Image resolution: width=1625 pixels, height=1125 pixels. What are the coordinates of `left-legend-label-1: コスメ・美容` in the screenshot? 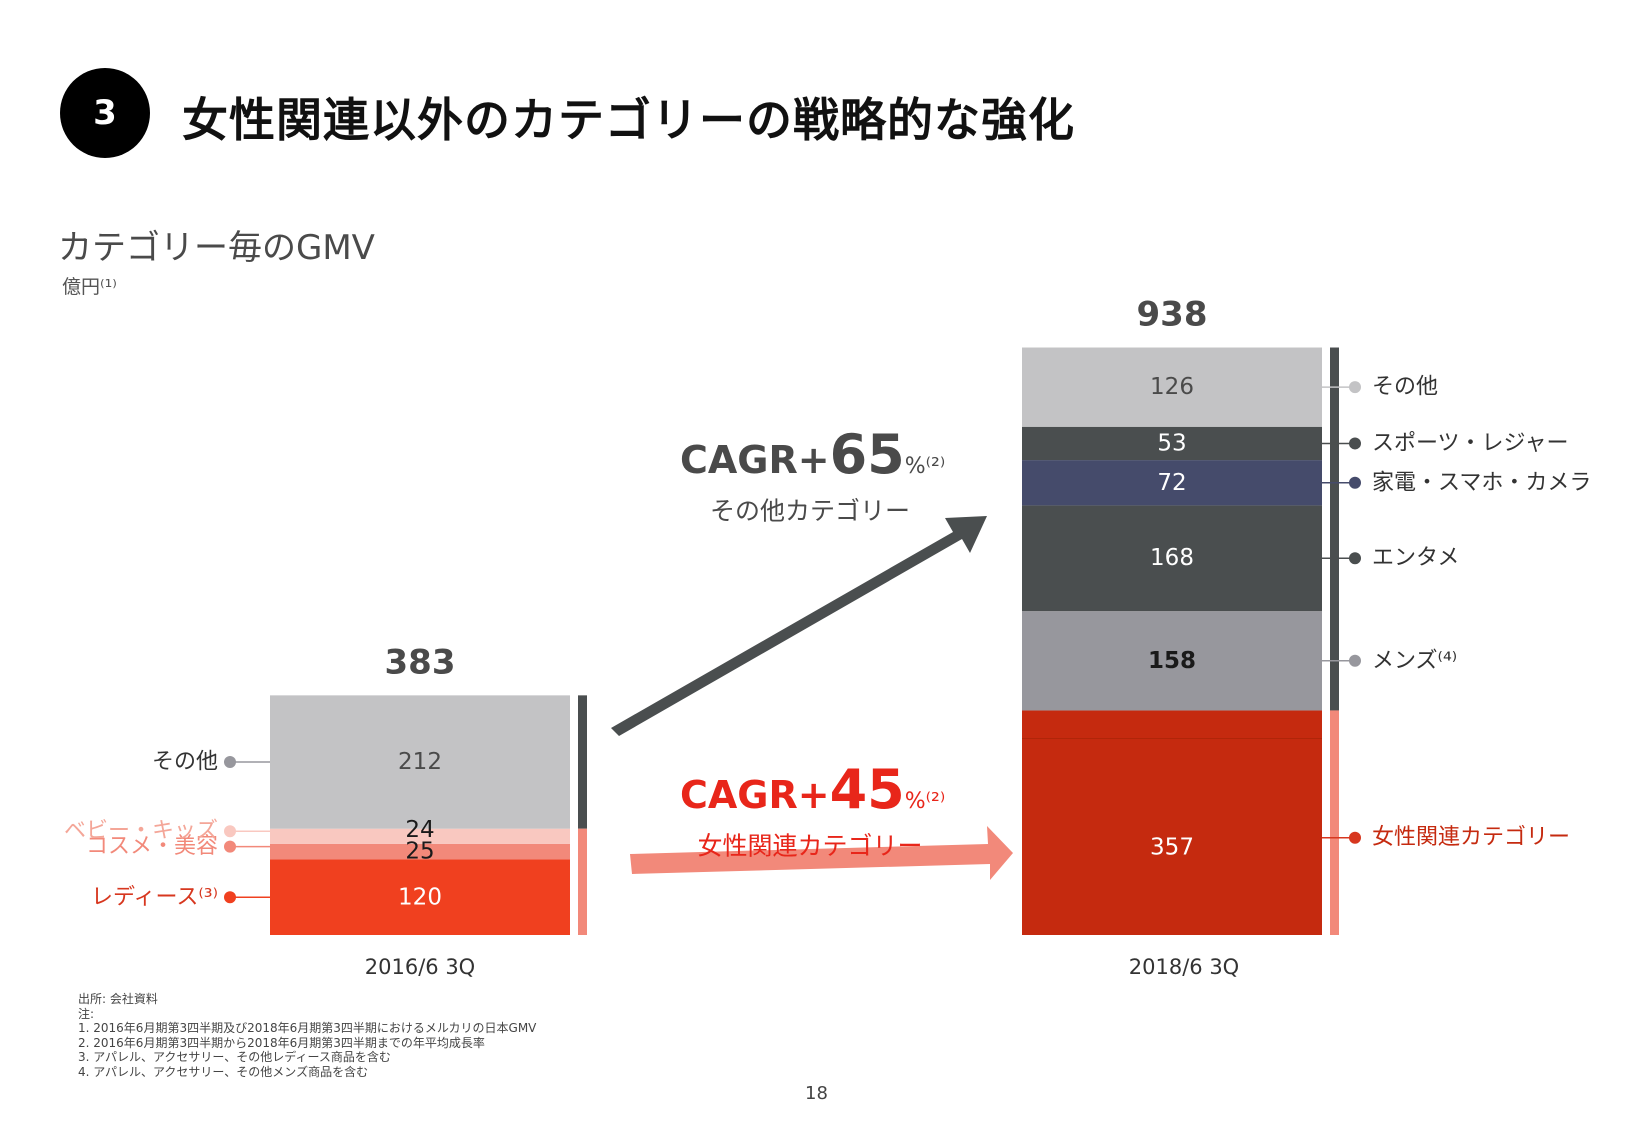 It's located at (152, 846).